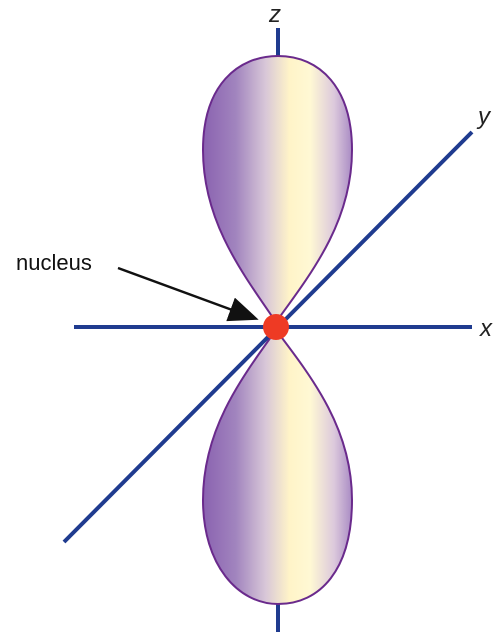  Describe the element at coordinates (277, 467) in the screenshot. I see `lower-lobe` at that location.